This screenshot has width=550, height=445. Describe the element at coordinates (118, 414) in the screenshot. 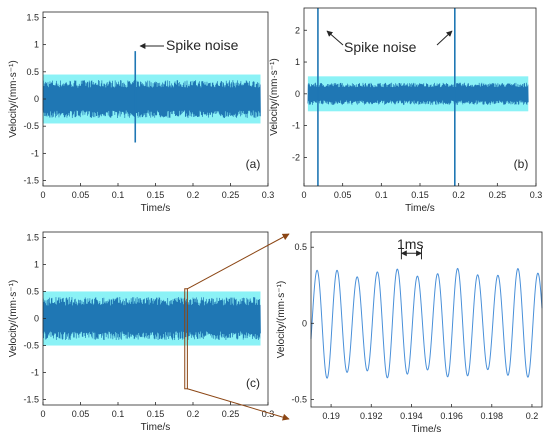

I see `xtick-label-c-2: 0.1` at that location.